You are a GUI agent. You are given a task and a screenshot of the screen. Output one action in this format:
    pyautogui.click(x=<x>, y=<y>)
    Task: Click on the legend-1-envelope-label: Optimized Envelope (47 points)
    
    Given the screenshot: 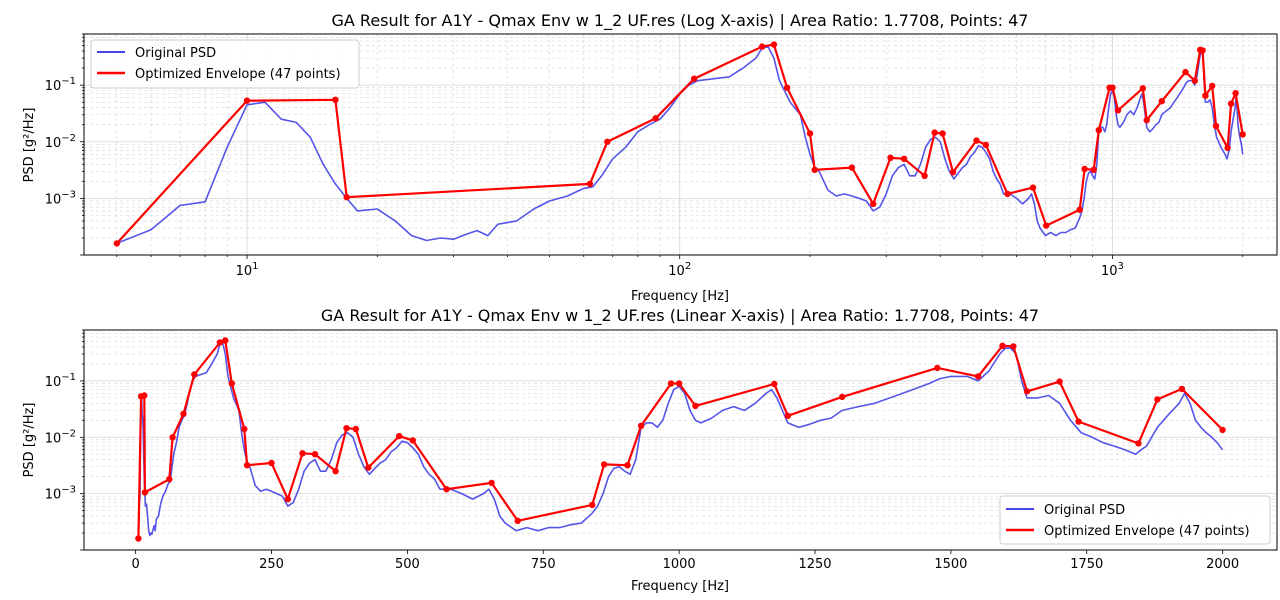 What is the action you would take?
    pyautogui.click(x=238, y=74)
    